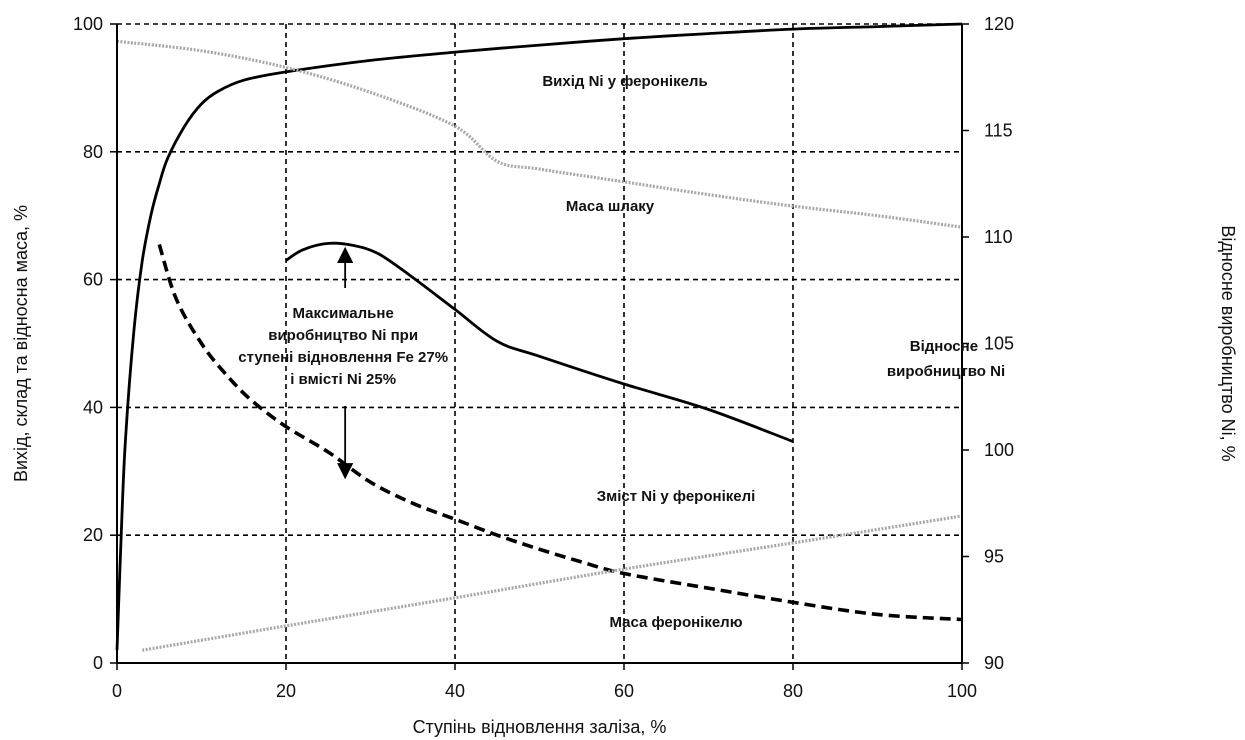  I want to click on y2-tick-label: 110, so click(998, 237).